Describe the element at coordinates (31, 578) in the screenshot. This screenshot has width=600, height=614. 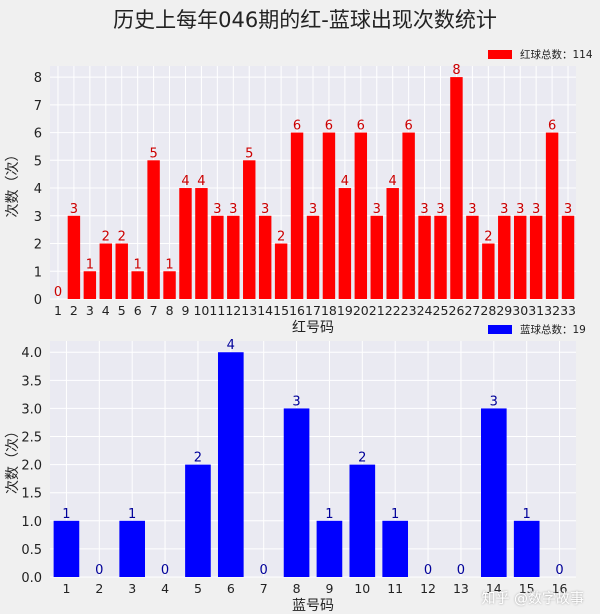
I see `y-tick-label: 0.0` at that location.